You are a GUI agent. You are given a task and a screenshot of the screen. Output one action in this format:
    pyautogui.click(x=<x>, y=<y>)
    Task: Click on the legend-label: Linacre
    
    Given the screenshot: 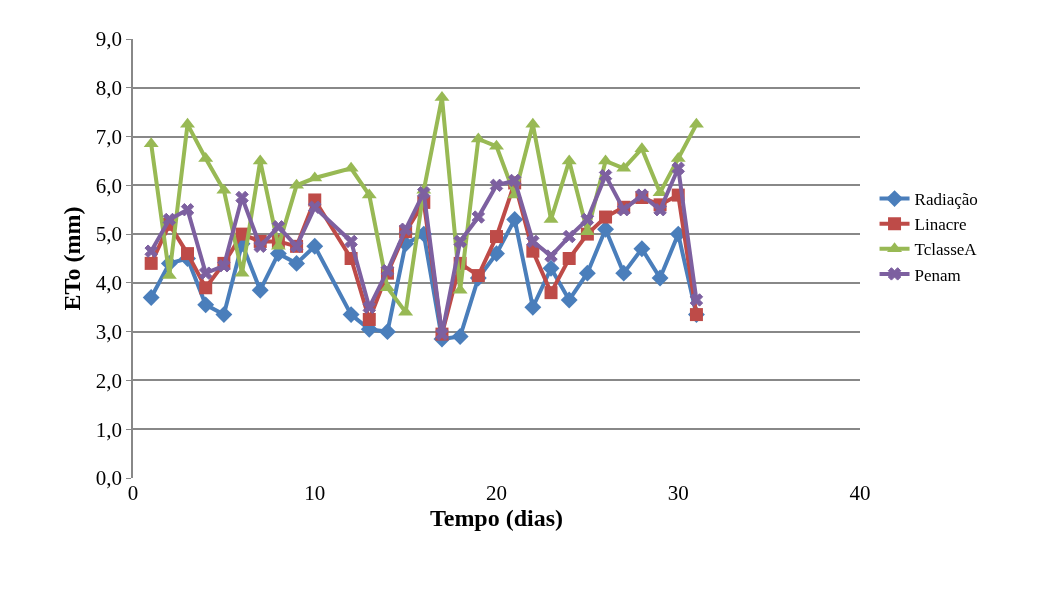 What is the action you would take?
    pyautogui.click(x=940, y=225)
    